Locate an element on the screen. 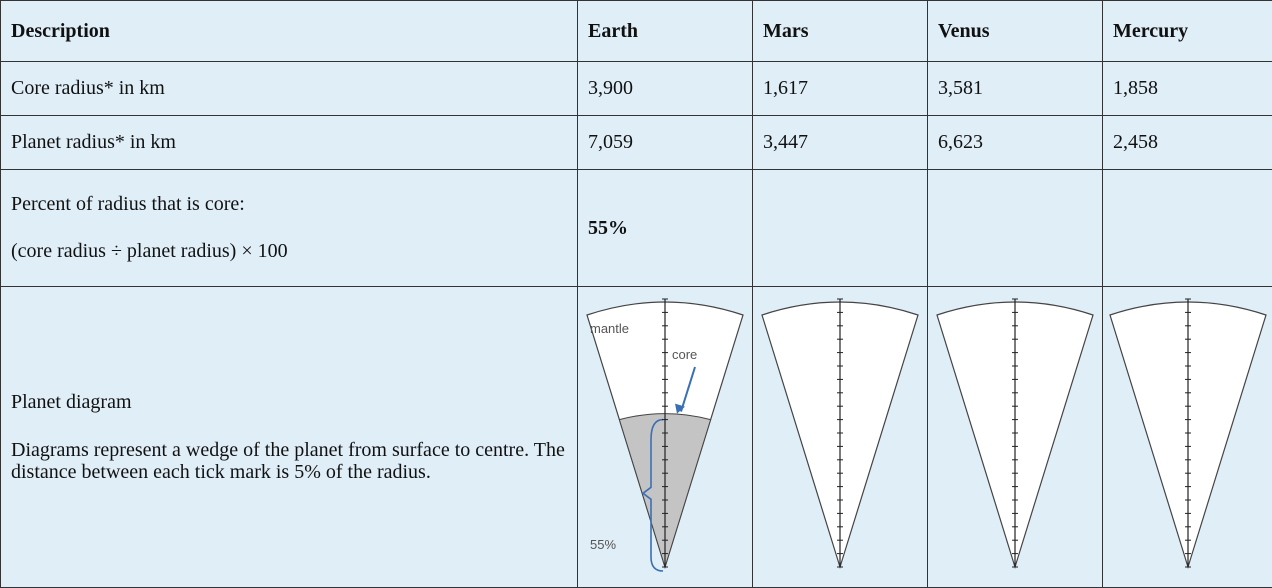 This screenshot has width=1272, height=588. header-row: Description Earth Mars Venus Mercury is located at coordinates (636, 31).